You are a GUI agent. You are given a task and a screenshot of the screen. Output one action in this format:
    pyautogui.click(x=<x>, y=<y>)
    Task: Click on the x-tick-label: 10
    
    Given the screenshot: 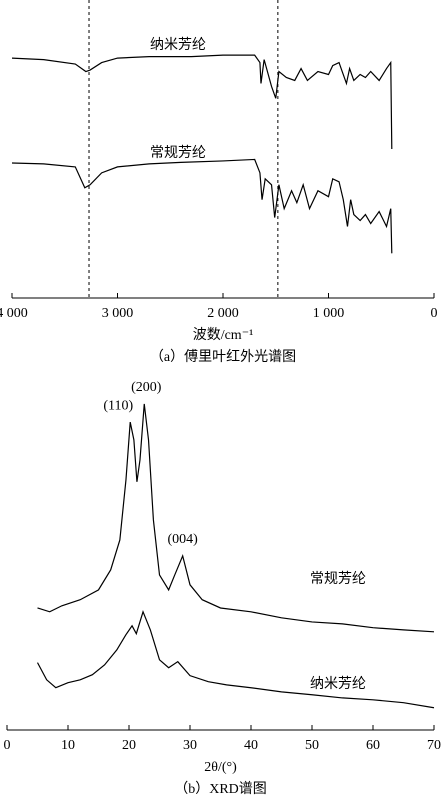 What is the action you would take?
    pyautogui.click(x=68, y=745)
    